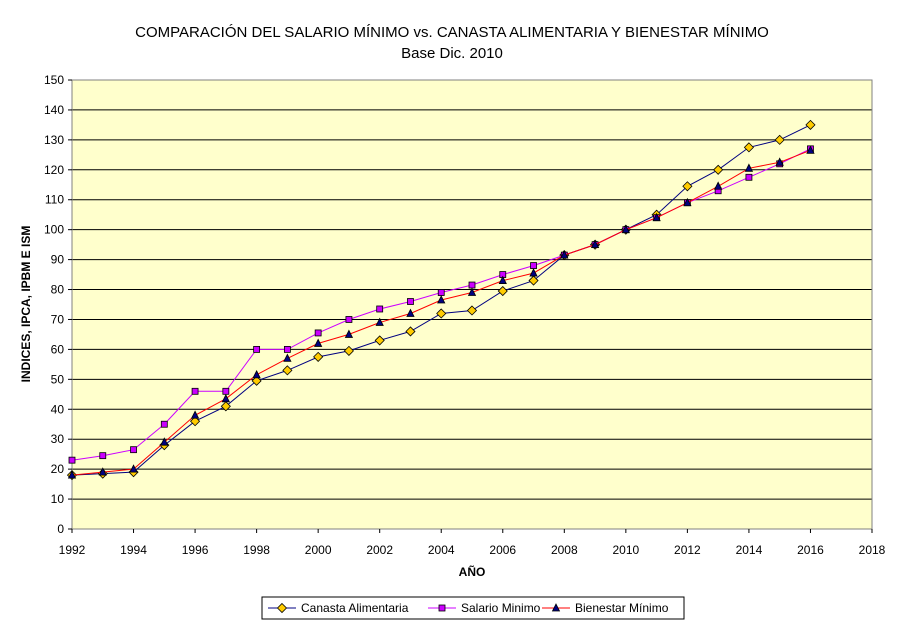  What do you see at coordinates (58, 260) in the screenshot?
I see `y-tick-label: 90` at bounding box center [58, 260].